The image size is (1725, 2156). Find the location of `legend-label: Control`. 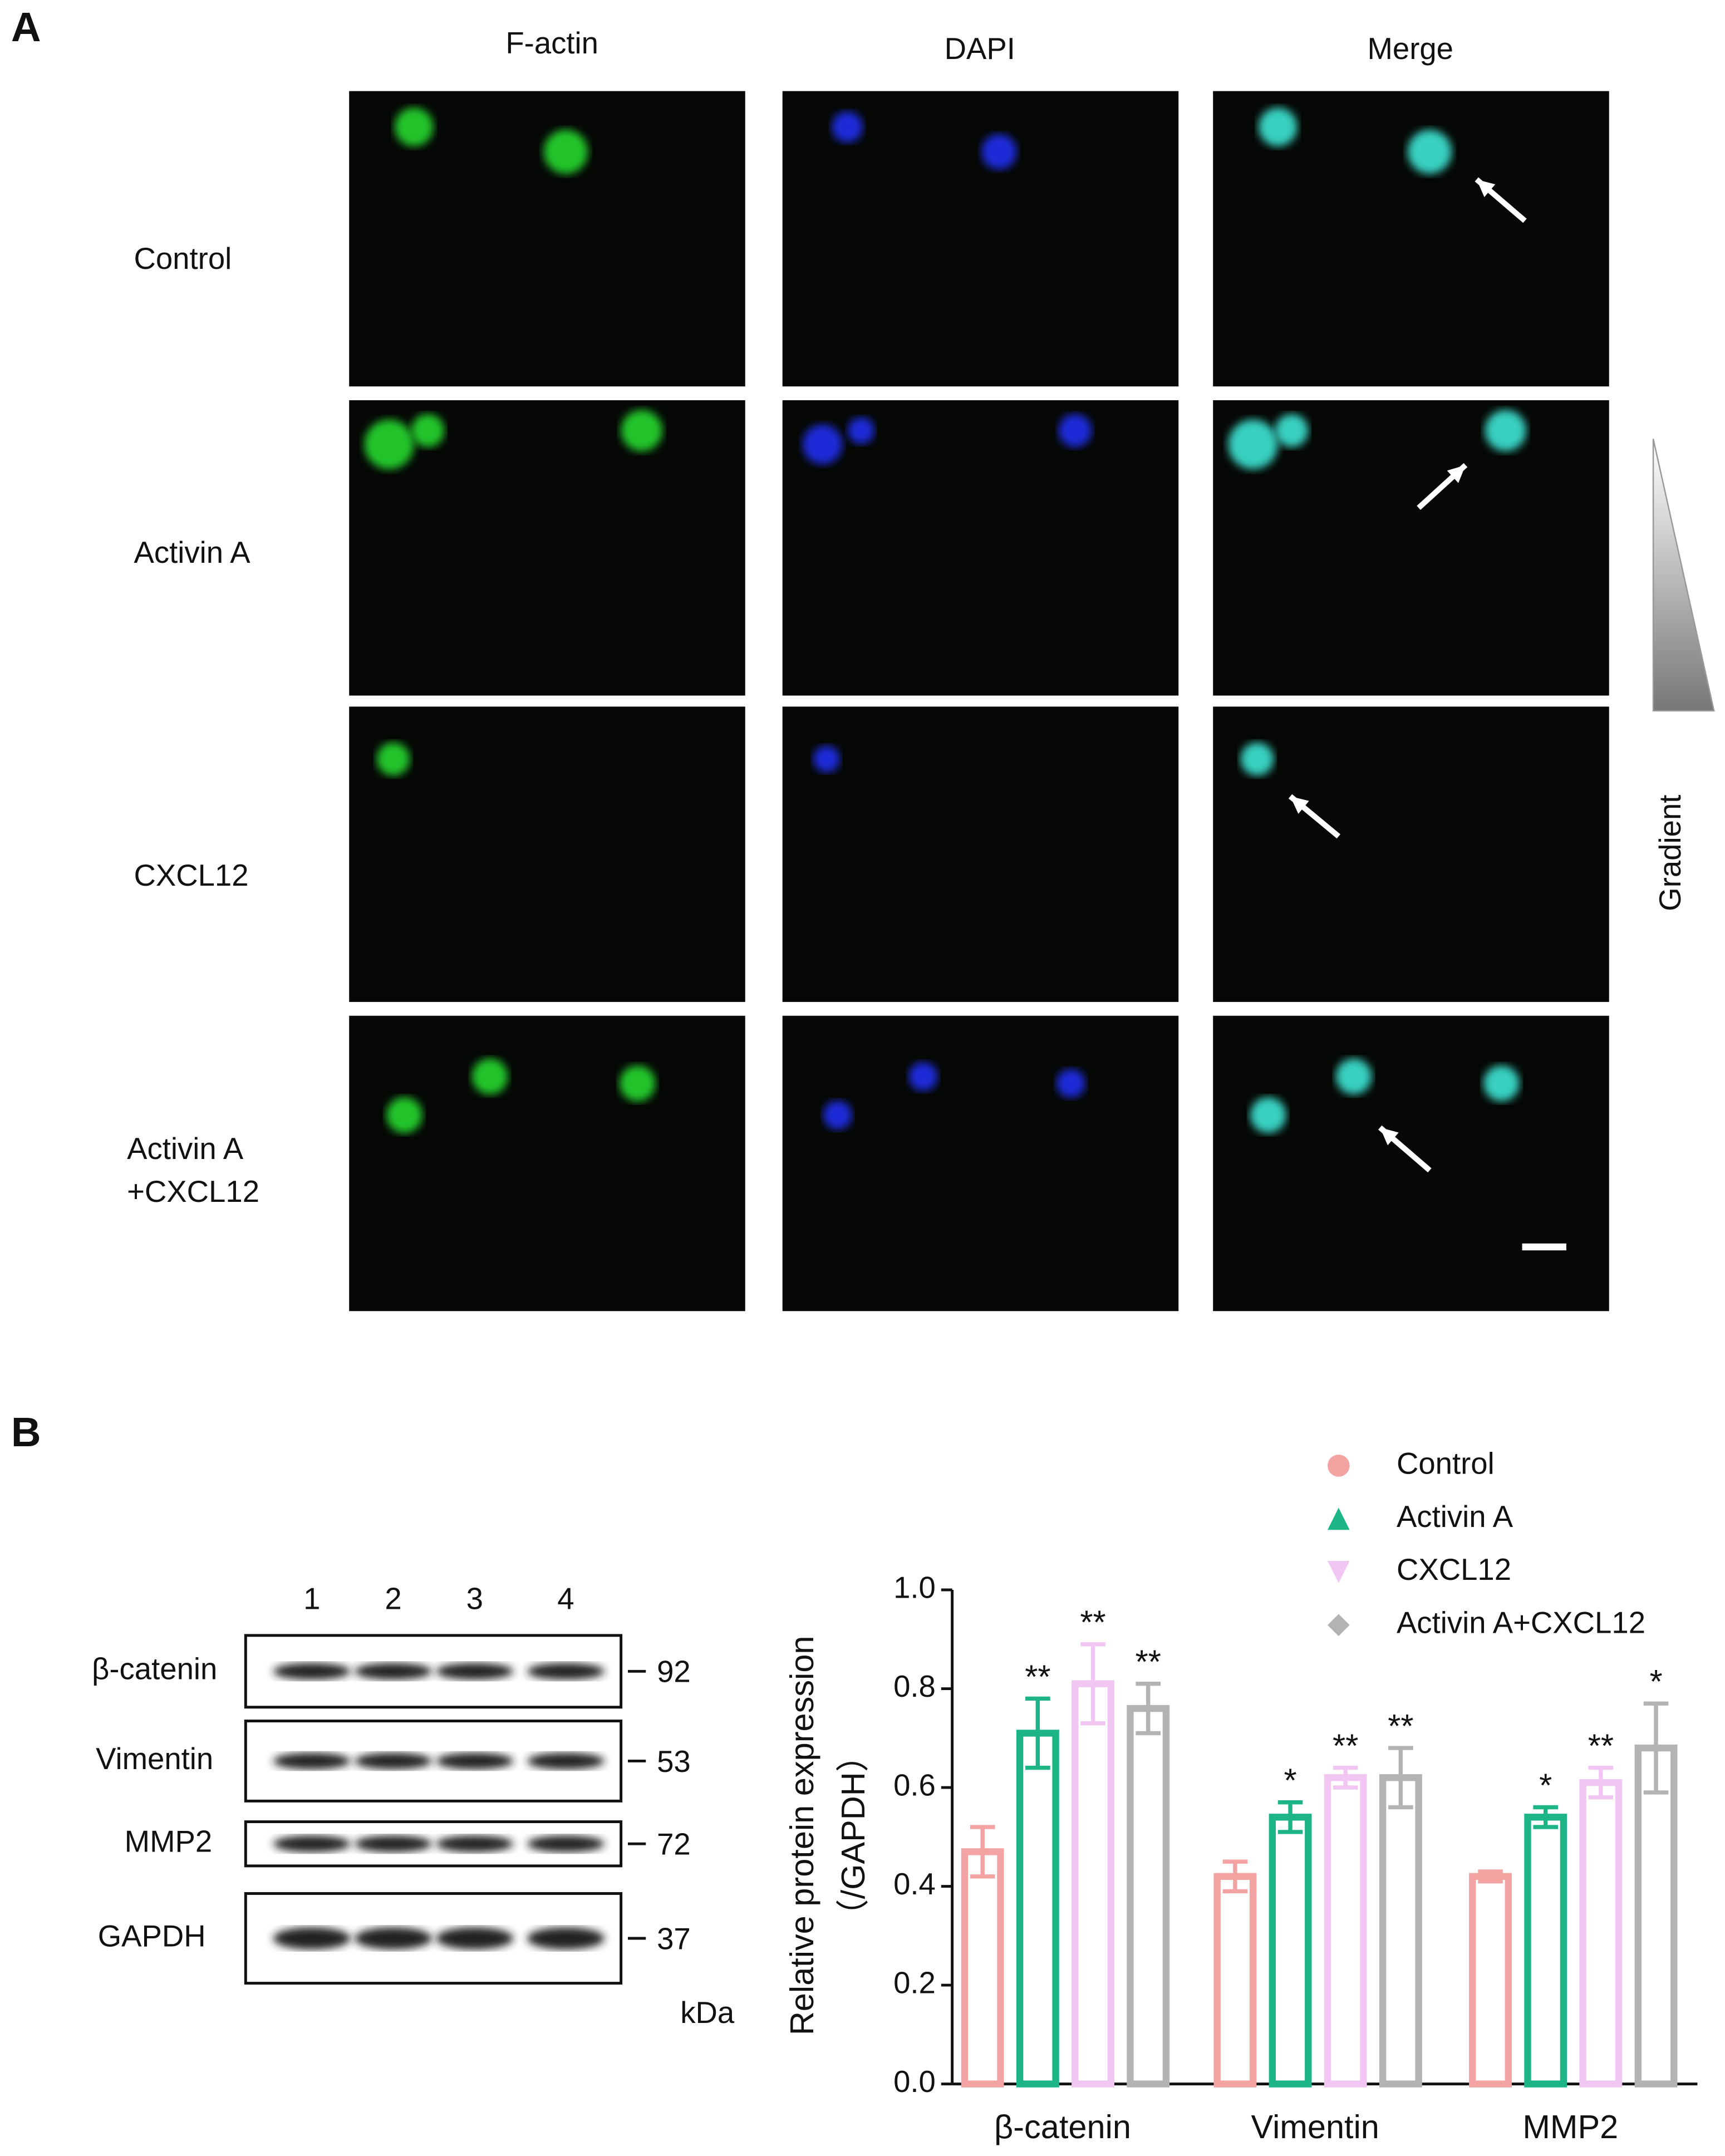

legend-label: Control is located at coordinates (1446, 1463).